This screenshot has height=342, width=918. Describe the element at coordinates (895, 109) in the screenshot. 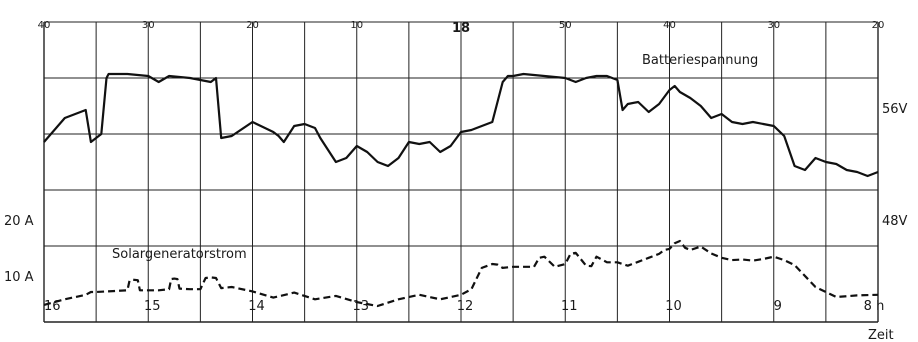

I see `right-axis-label-56v: 56V` at that location.